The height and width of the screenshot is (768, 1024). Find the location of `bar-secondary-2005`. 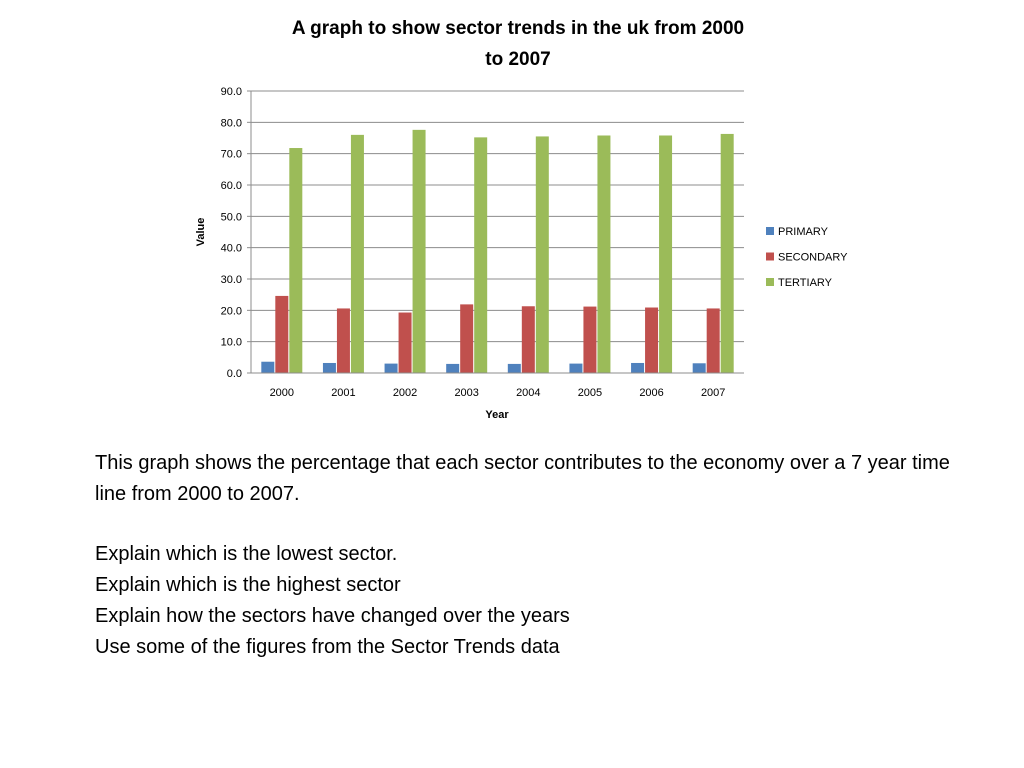

bar-secondary-2005 is located at coordinates (590, 339).